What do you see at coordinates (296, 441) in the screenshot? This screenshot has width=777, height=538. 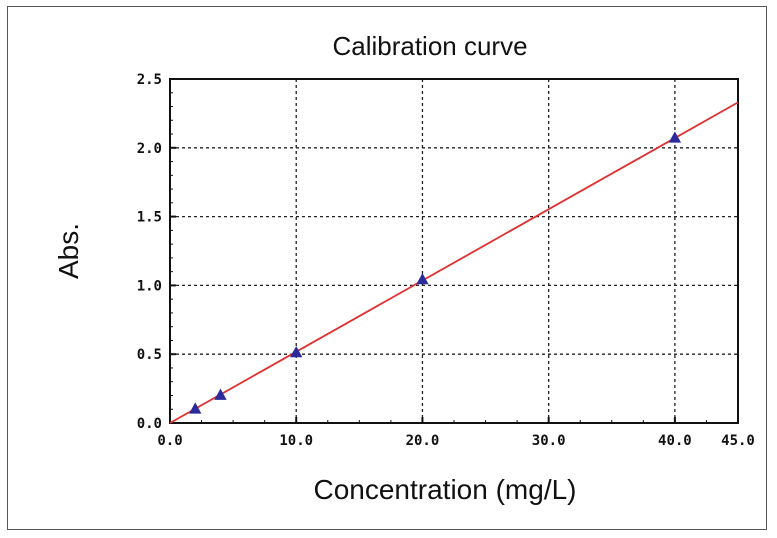 I see `x-tick-label: 10.0` at bounding box center [296, 441].